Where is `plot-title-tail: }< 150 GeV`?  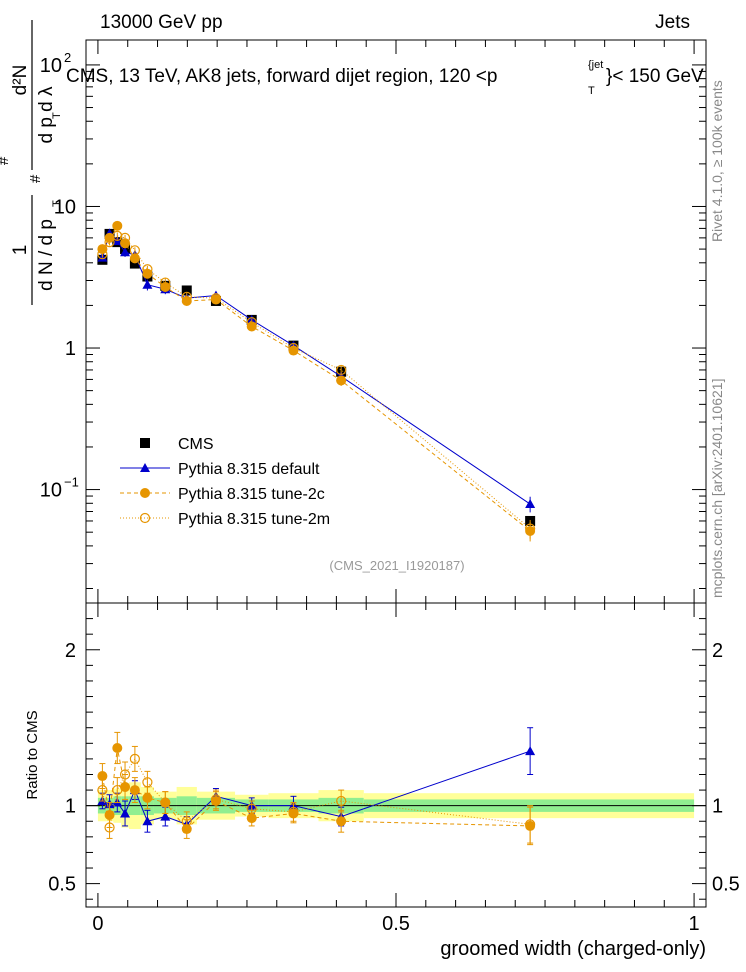
plot-title-tail: }< 150 GeV is located at coordinates (655, 76).